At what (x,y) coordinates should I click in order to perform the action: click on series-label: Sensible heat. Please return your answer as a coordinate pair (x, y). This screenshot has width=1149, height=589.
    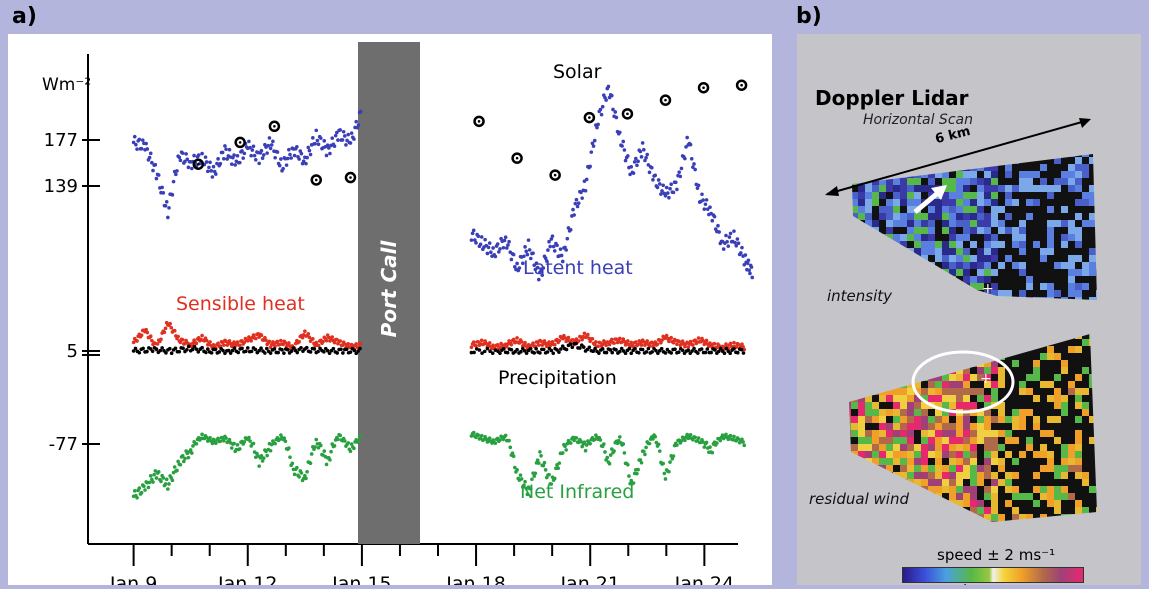
    Looking at the image, I should click on (240, 304).